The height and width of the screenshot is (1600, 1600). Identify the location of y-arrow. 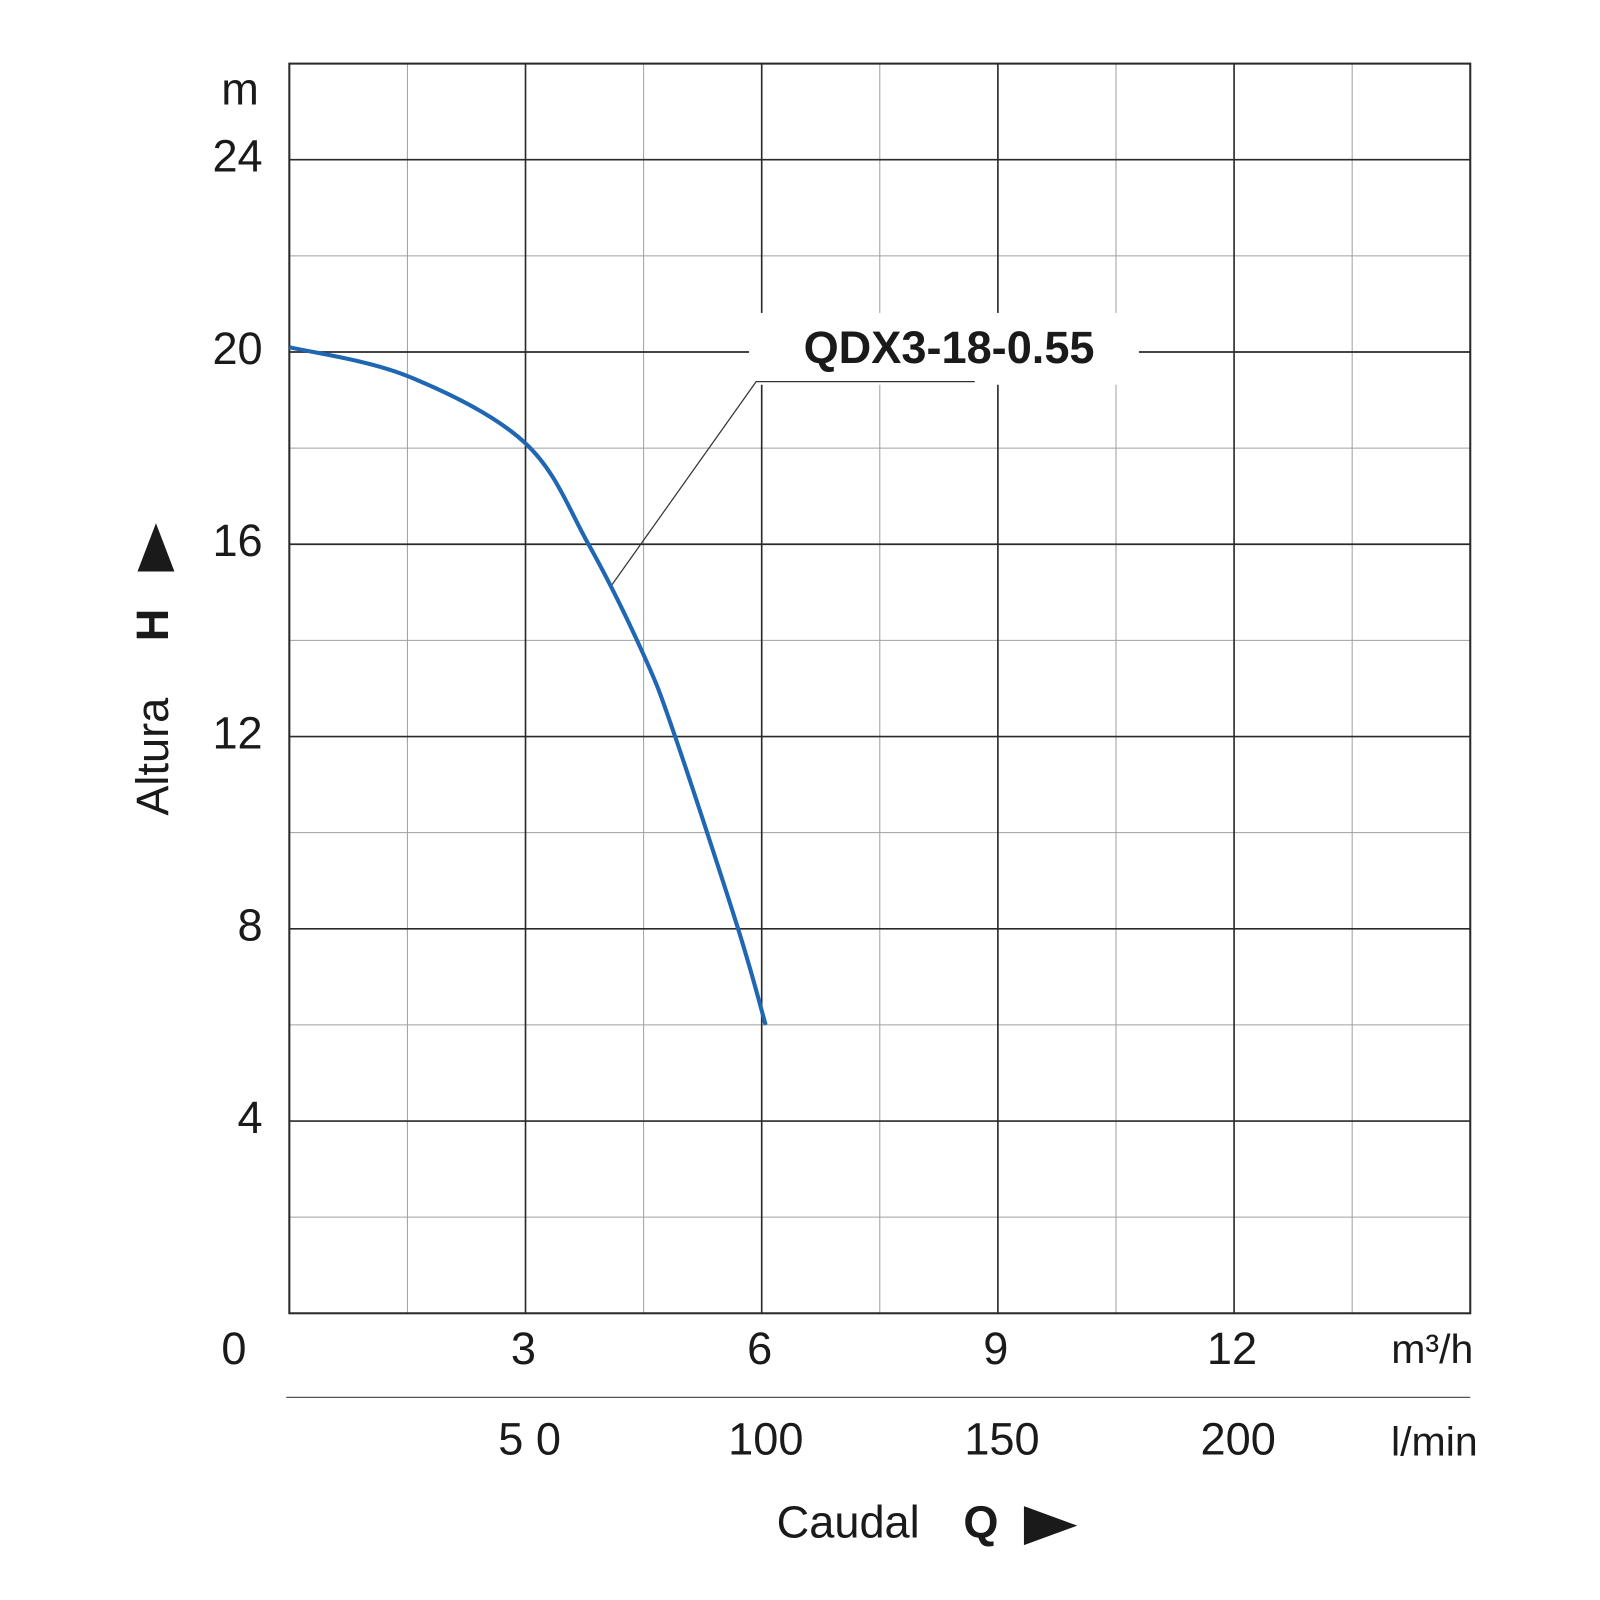
(156, 547).